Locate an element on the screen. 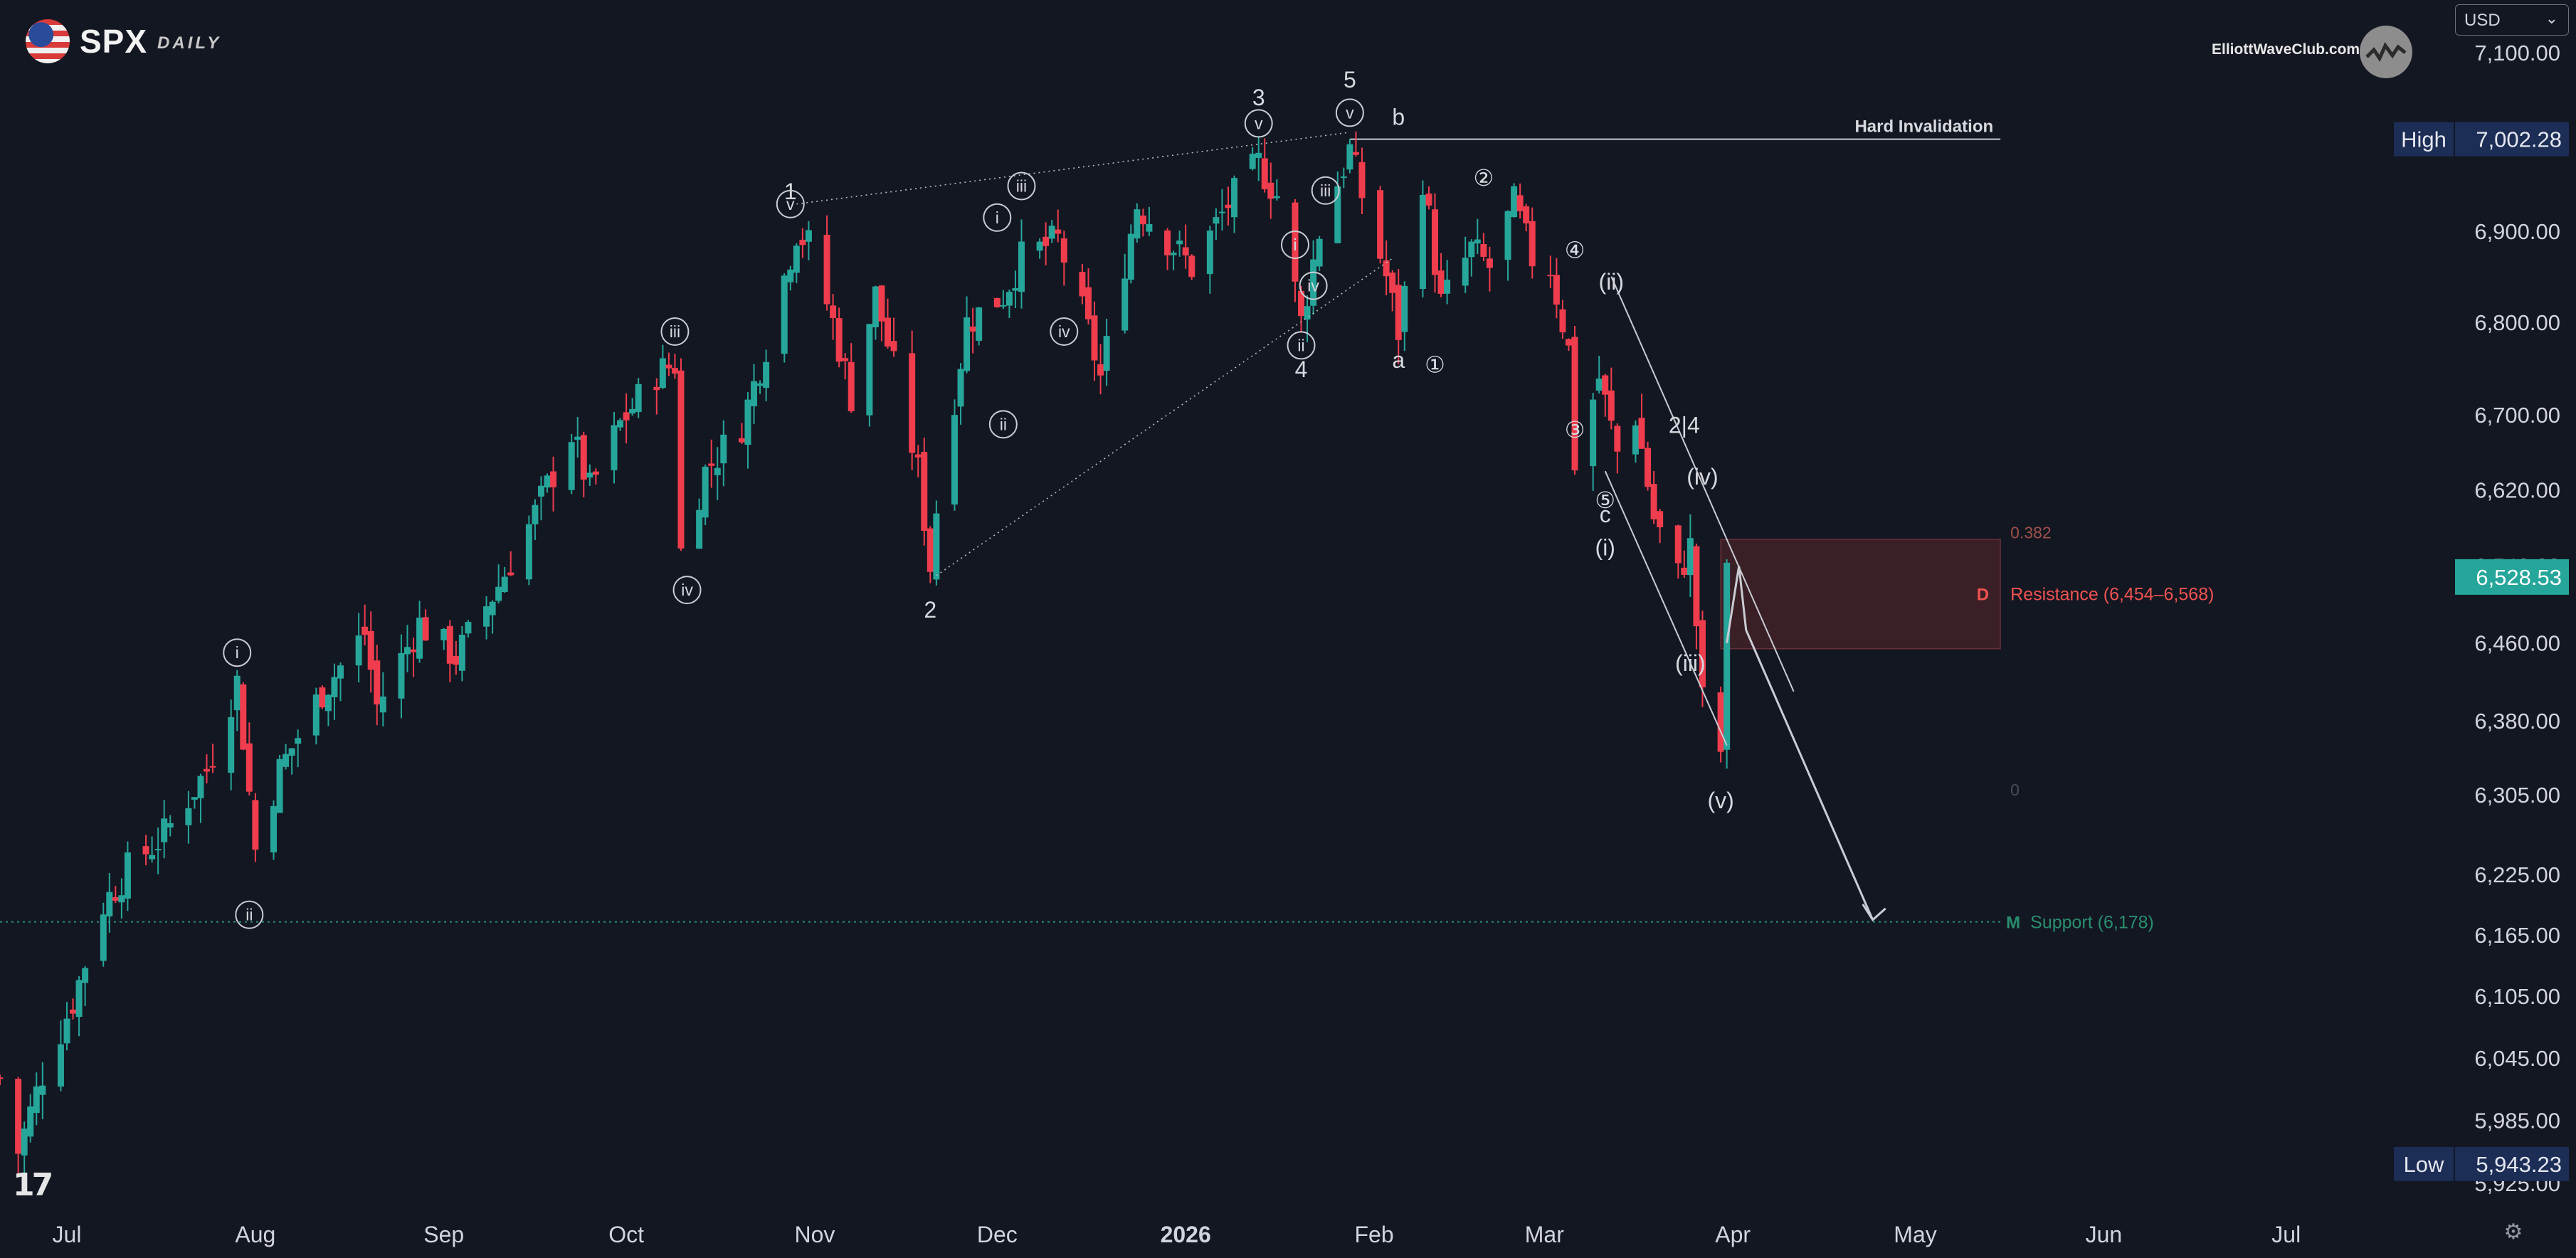 Image resolution: width=2576 pixels, height=1258 pixels. wave-label: b is located at coordinates (1398, 117).